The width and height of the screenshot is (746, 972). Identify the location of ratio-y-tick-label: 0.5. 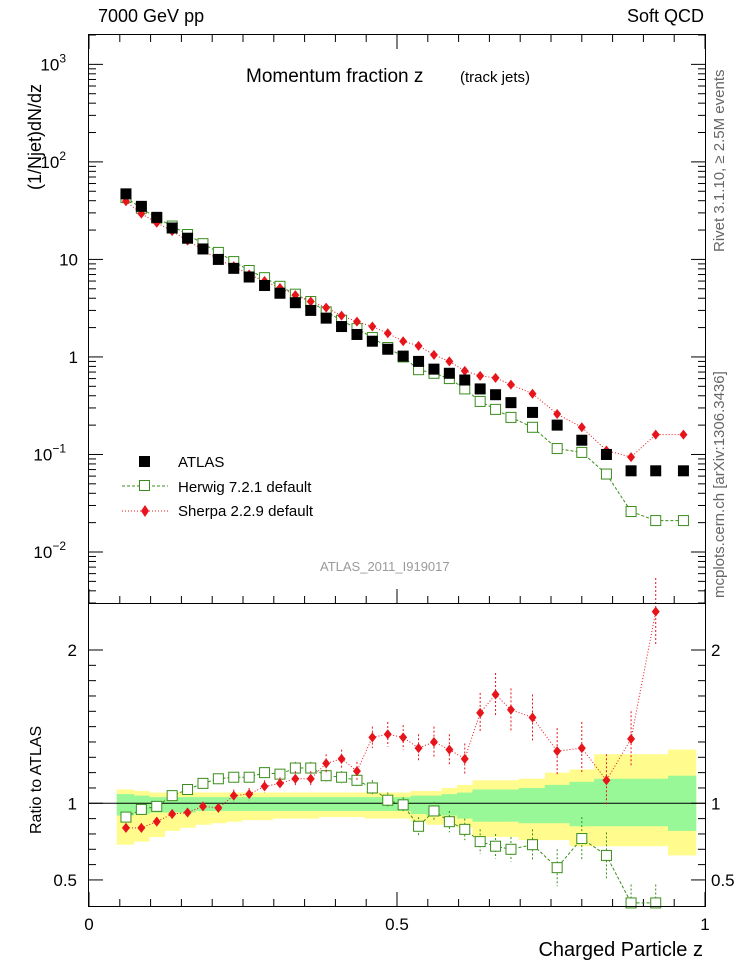
(65, 880).